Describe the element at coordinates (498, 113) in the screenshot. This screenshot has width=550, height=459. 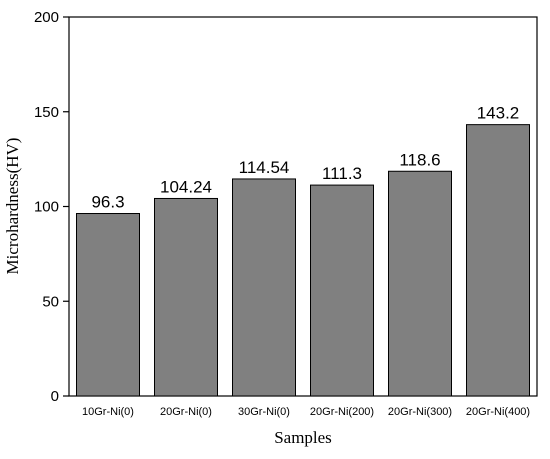
I see `data-label: 143.2` at that location.